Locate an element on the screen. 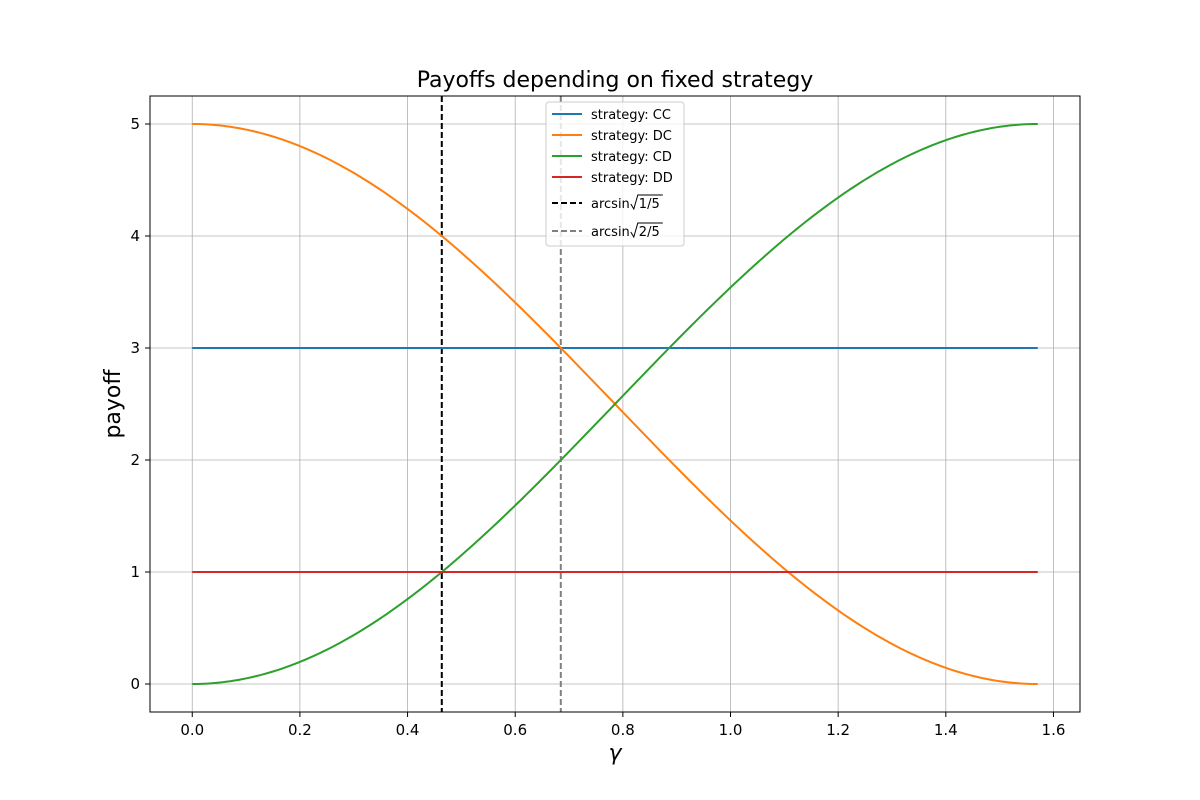 The image size is (1200, 800). x-tick-label: 1.6 is located at coordinates (1054, 730).